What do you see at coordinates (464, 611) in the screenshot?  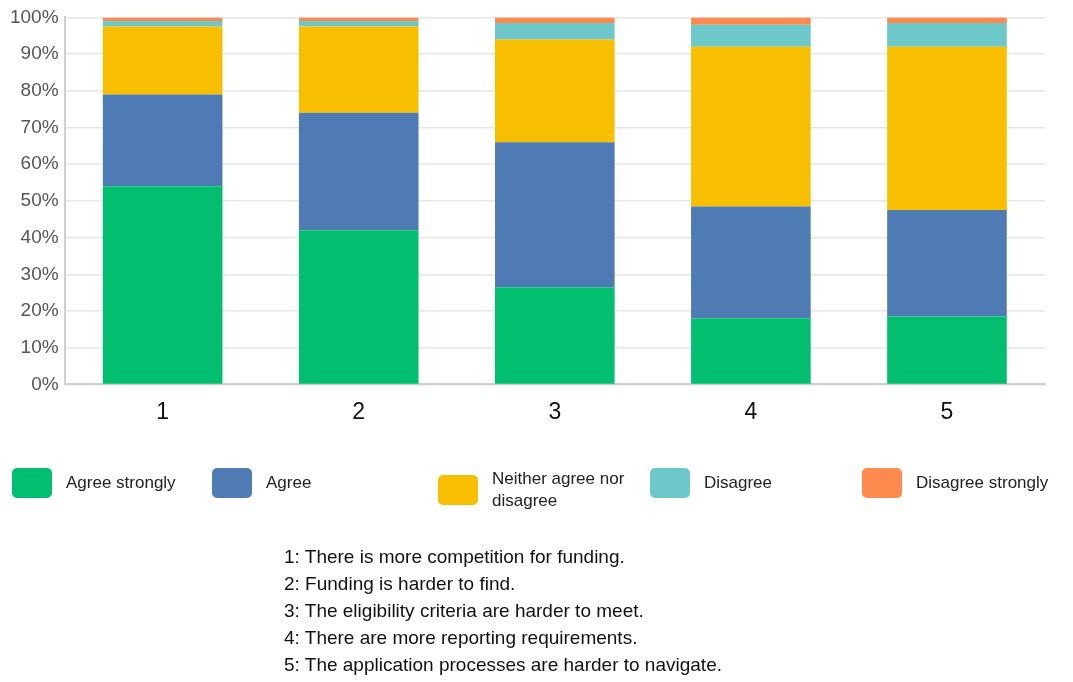 I see `text: 3: The eligibility criteria are harder to meet.` at bounding box center [464, 611].